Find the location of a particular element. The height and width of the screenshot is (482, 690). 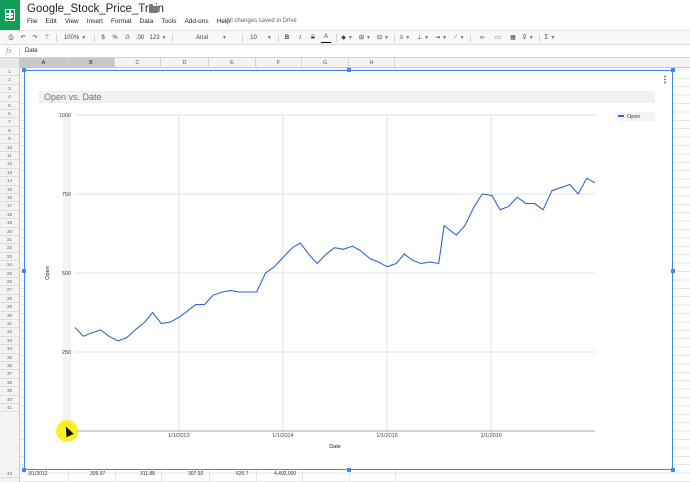

row-header: 33 is located at coordinates (9, 341).